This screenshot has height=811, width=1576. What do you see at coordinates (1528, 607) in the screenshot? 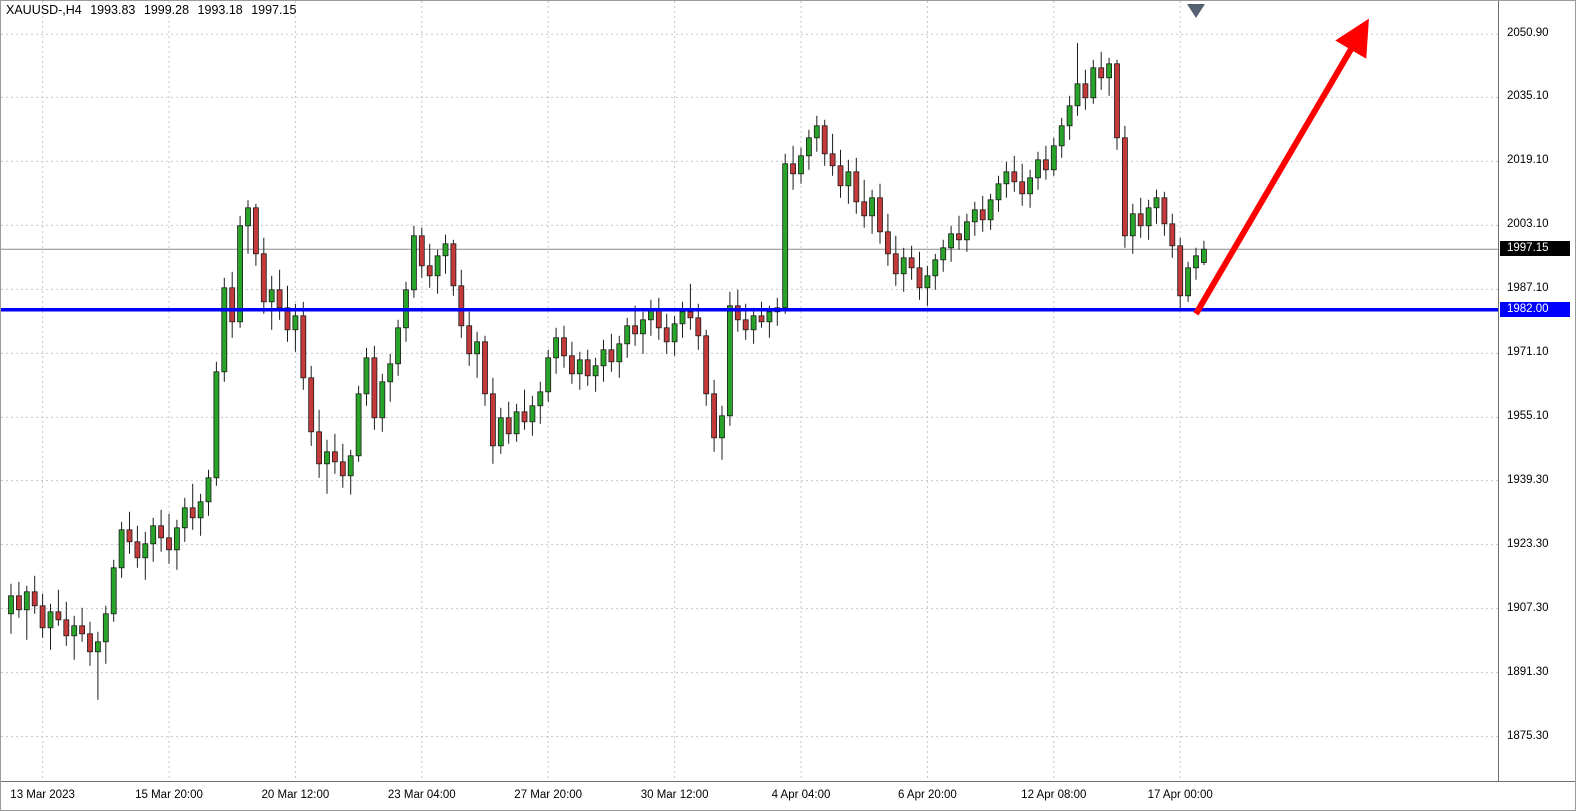
I see `price-tick-label: 1907.30` at bounding box center [1528, 607].